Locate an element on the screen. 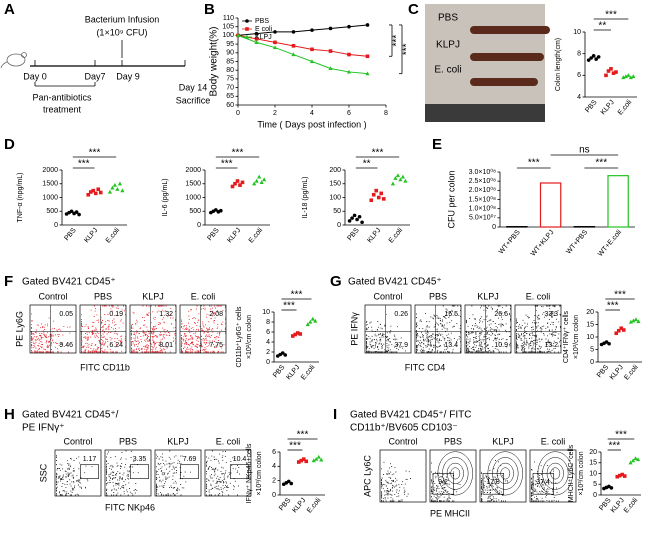 The width and height of the screenshot is (650, 541). legend-marker is located at coordinates (247, 21).